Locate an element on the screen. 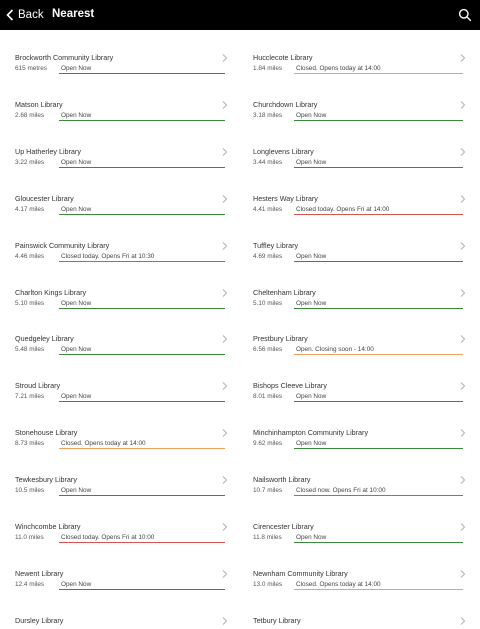  opening-status: Closed now. Opens Fri at 10:00 is located at coordinates (341, 491).